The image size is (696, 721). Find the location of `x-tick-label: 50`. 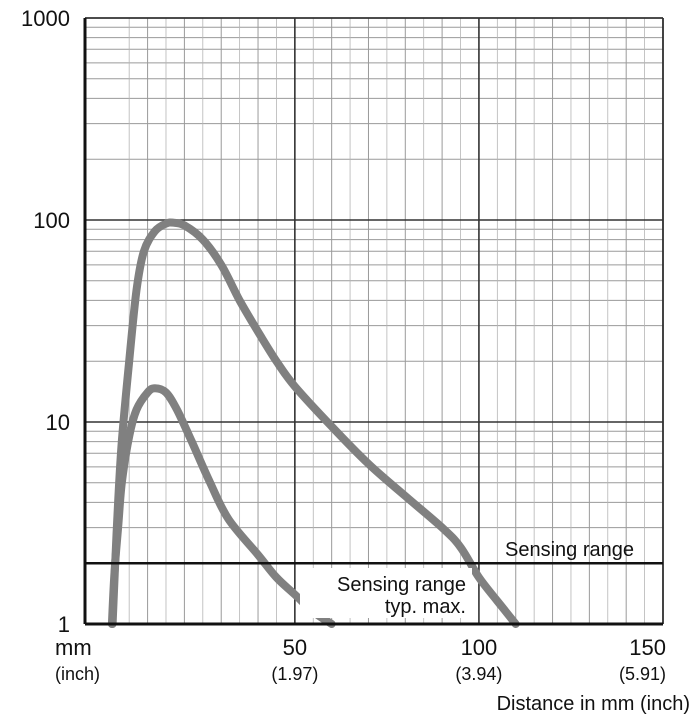

x-tick-label: 50 is located at coordinates (295, 647).